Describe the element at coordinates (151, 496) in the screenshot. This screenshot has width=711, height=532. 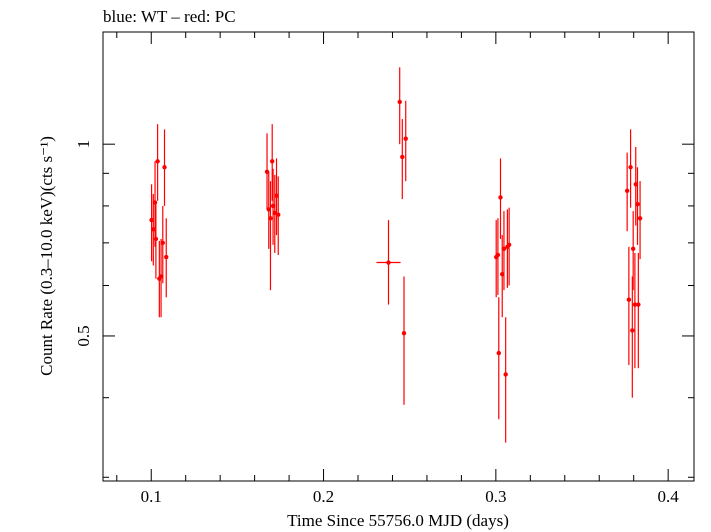
I see `x-tick-label: 0.1` at that location.